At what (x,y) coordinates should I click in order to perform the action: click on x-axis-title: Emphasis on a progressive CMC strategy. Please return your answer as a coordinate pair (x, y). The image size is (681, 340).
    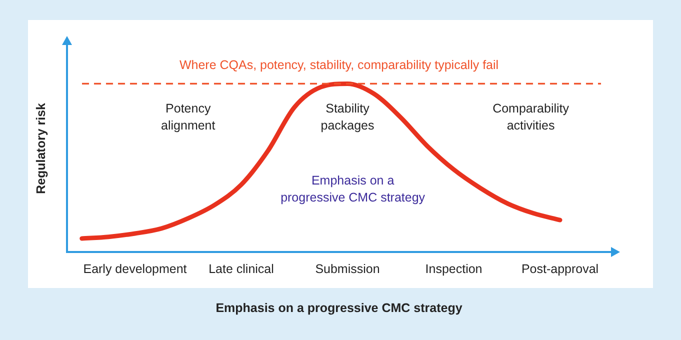
    Looking at the image, I should click on (339, 307).